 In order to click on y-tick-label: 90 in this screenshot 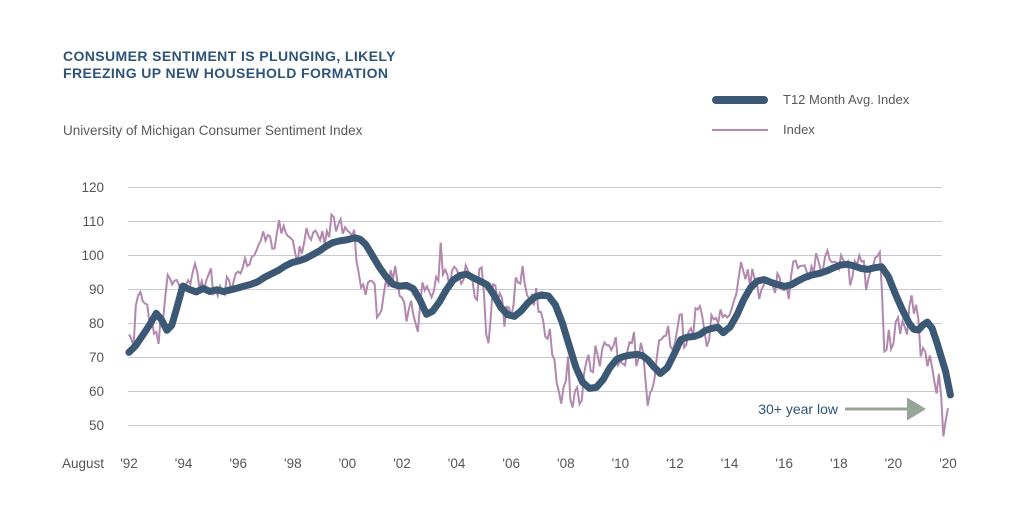, I will do `click(96, 289)`.